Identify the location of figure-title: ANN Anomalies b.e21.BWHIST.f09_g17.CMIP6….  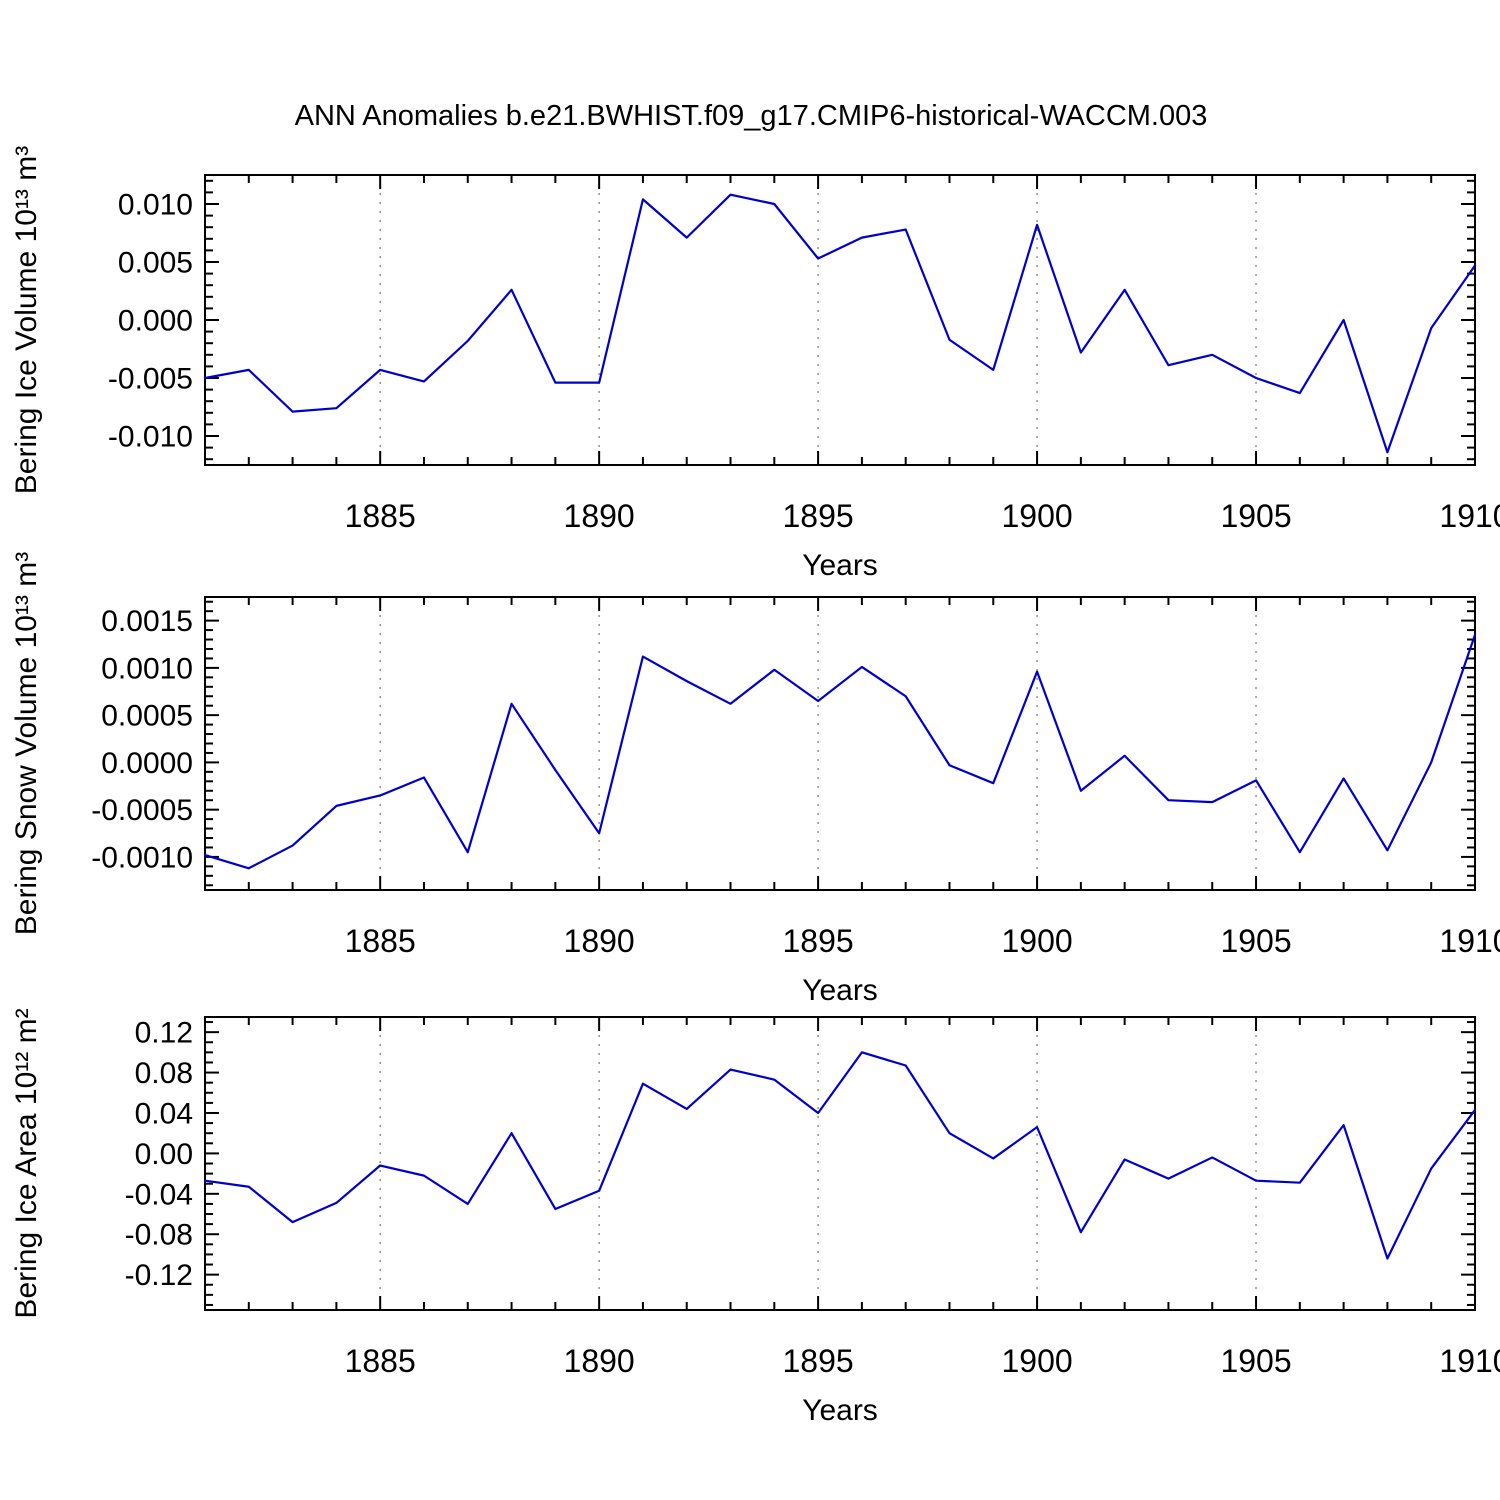
(751, 116).